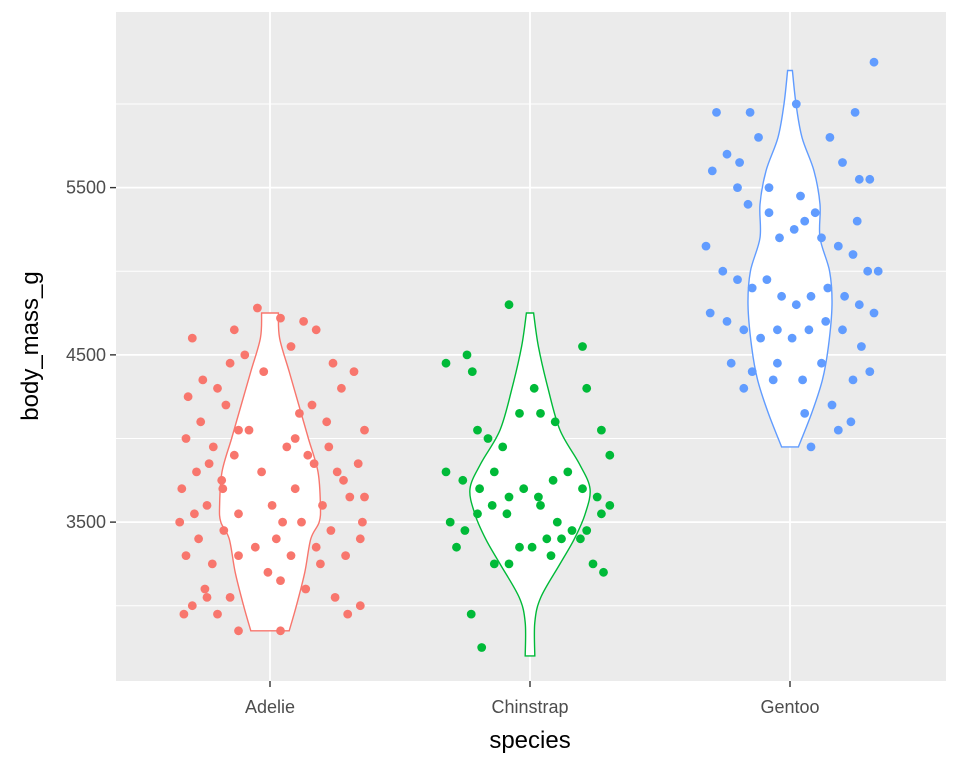 The image size is (960, 773). I want to click on x-tick-label: Adelie, so click(270, 707).